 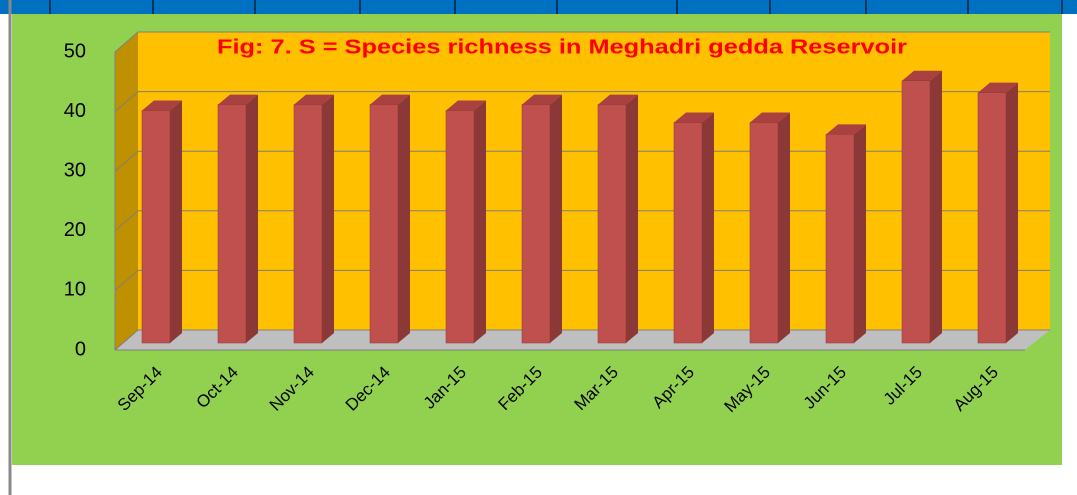 I want to click on y-tick-label: 20, so click(x=75, y=230).